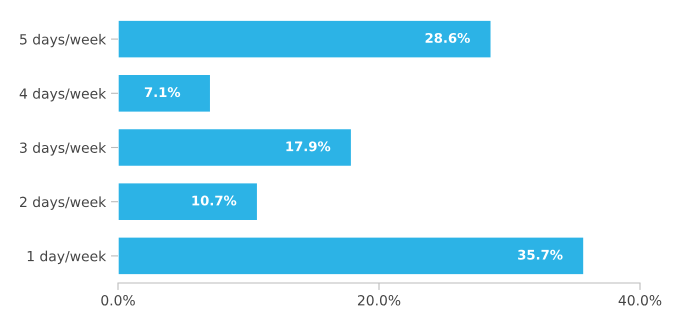 The image size is (675, 335). Describe the element at coordinates (162, 92) in the screenshot. I see `data-label: 7.1%` at that location.